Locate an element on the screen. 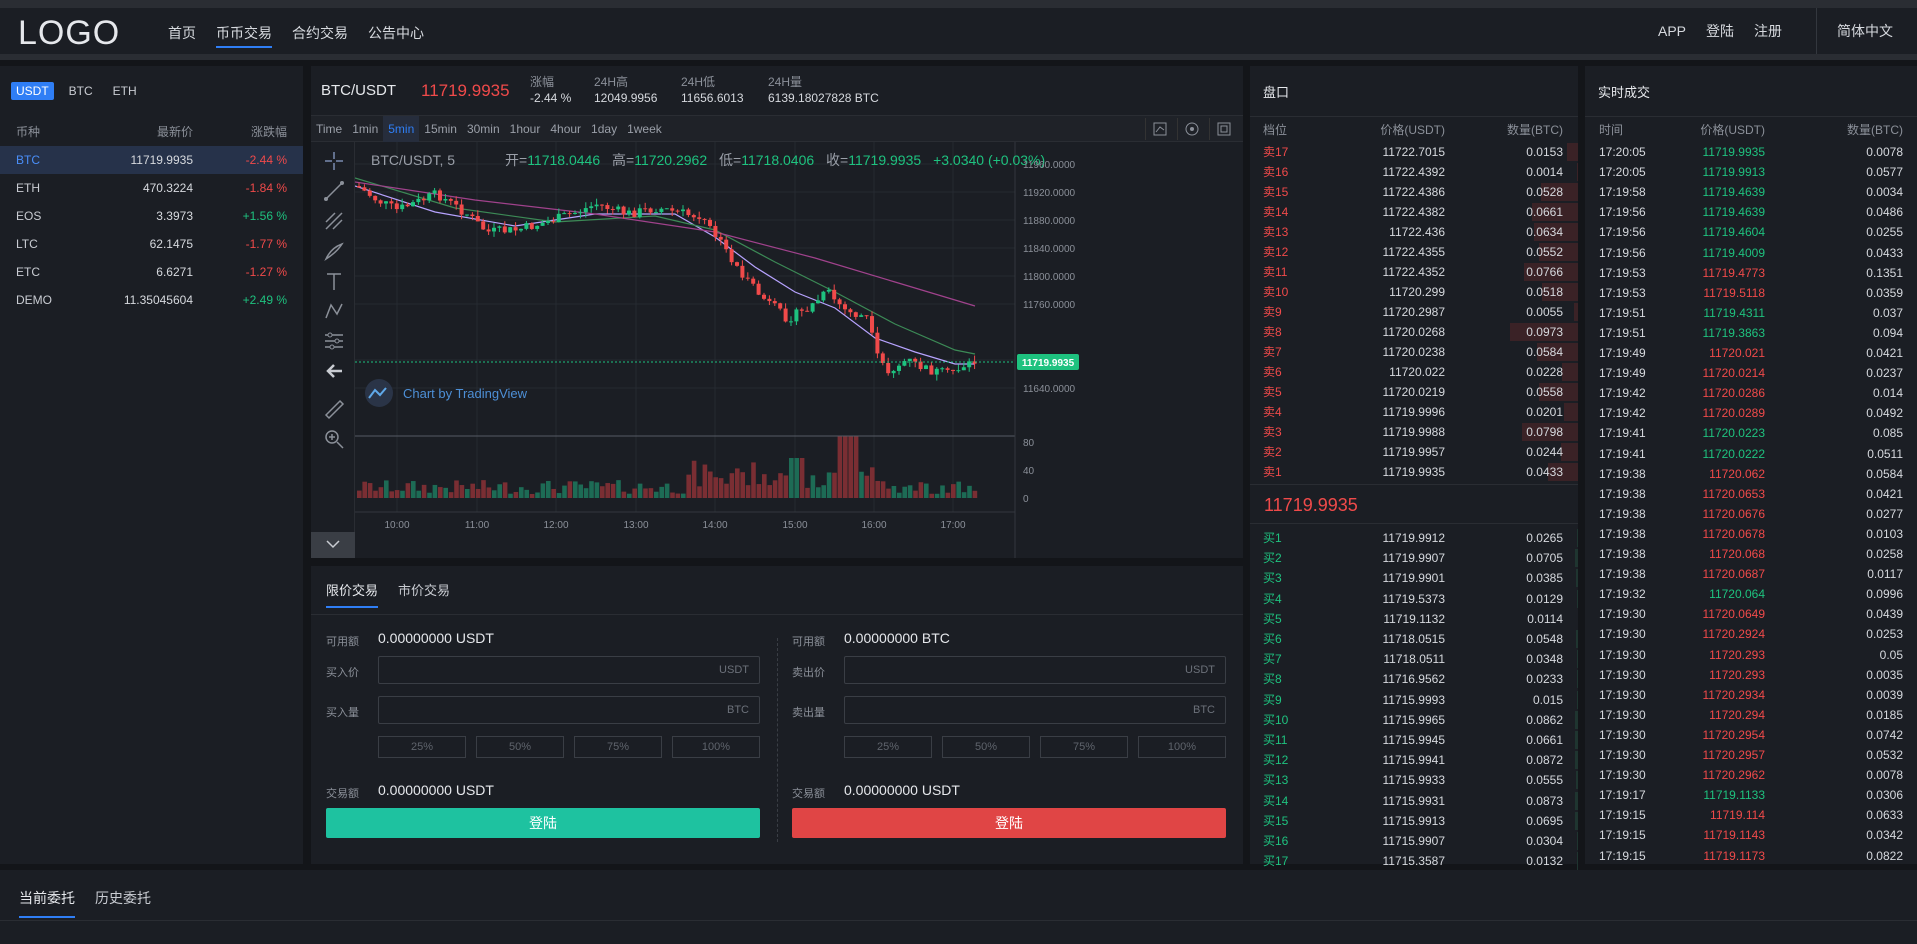 Image resolution: width=1917 pixels, height=944 pixels. buy-pct-75: 75% is located at coordinates (618, 747).